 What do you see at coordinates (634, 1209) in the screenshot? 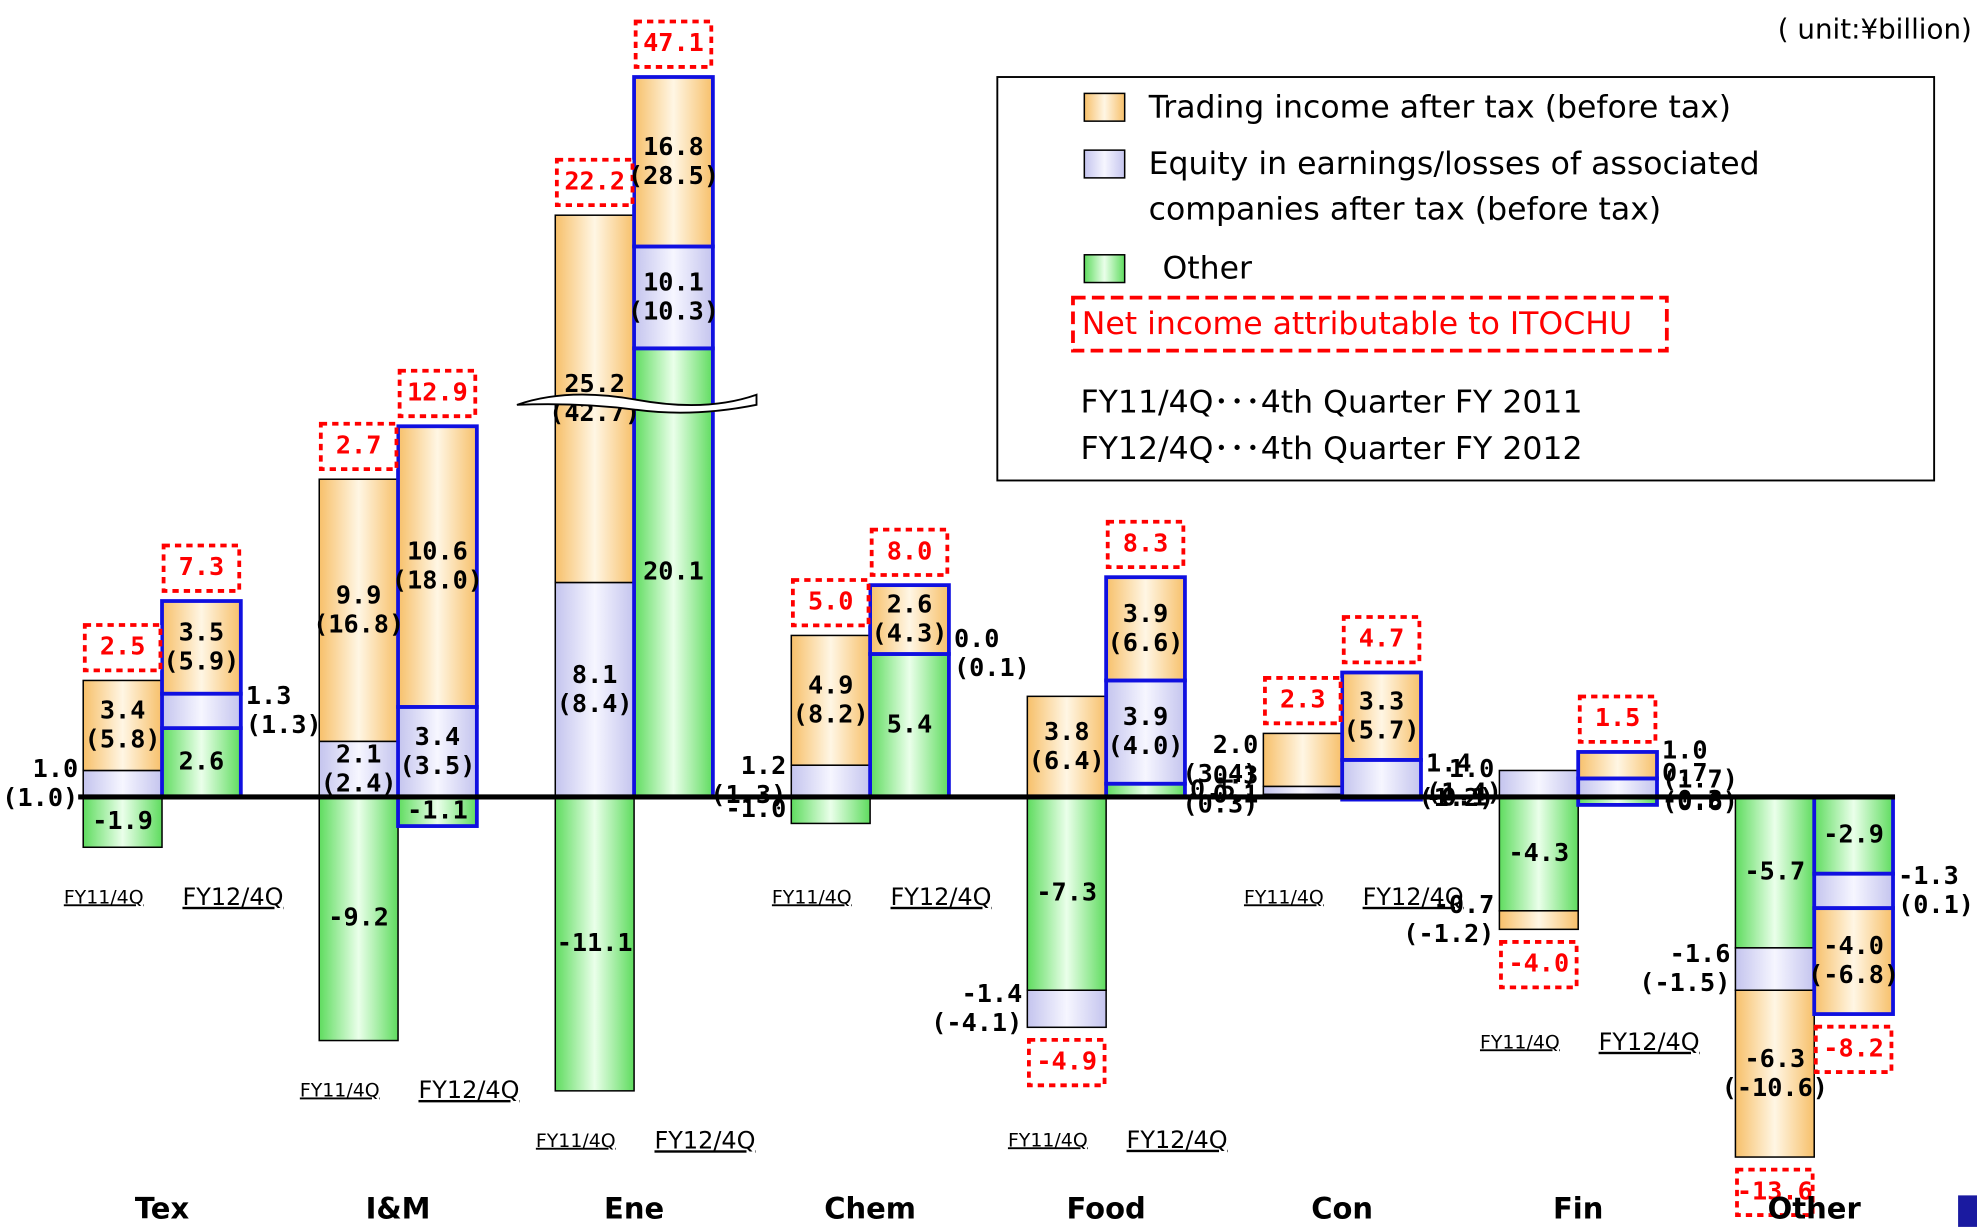
I see `x-tick-label: Ene` at bounding box center [634, 1209].